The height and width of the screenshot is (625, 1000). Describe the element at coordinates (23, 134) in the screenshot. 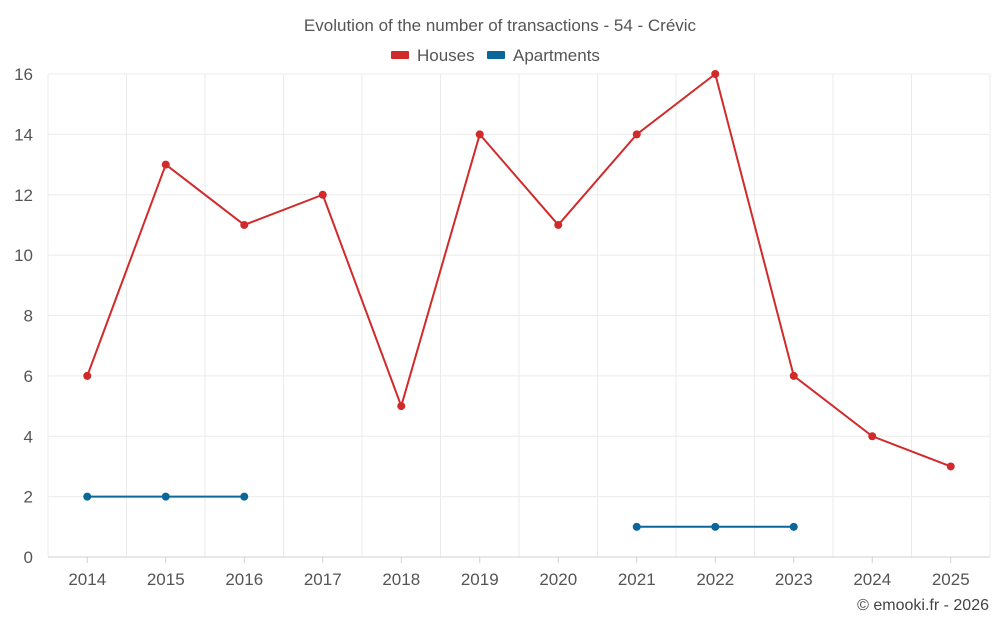

I see `y-tick-label: 14` at that location.